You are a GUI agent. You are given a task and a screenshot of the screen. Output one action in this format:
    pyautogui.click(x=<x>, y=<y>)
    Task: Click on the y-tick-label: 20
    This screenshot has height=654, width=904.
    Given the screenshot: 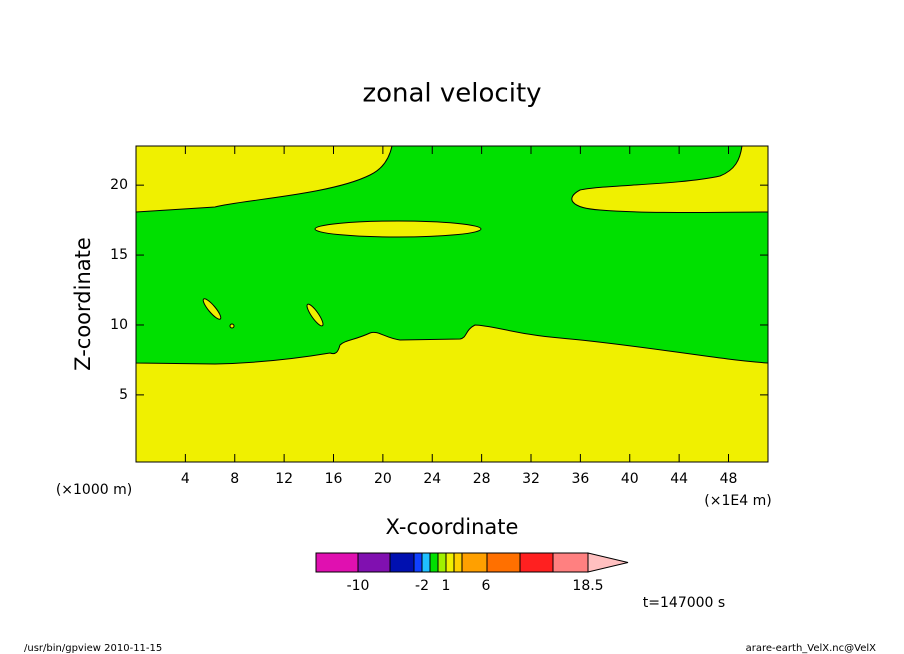 What is the action you would take?
    pyautogui.click(x=119, y=185)
    